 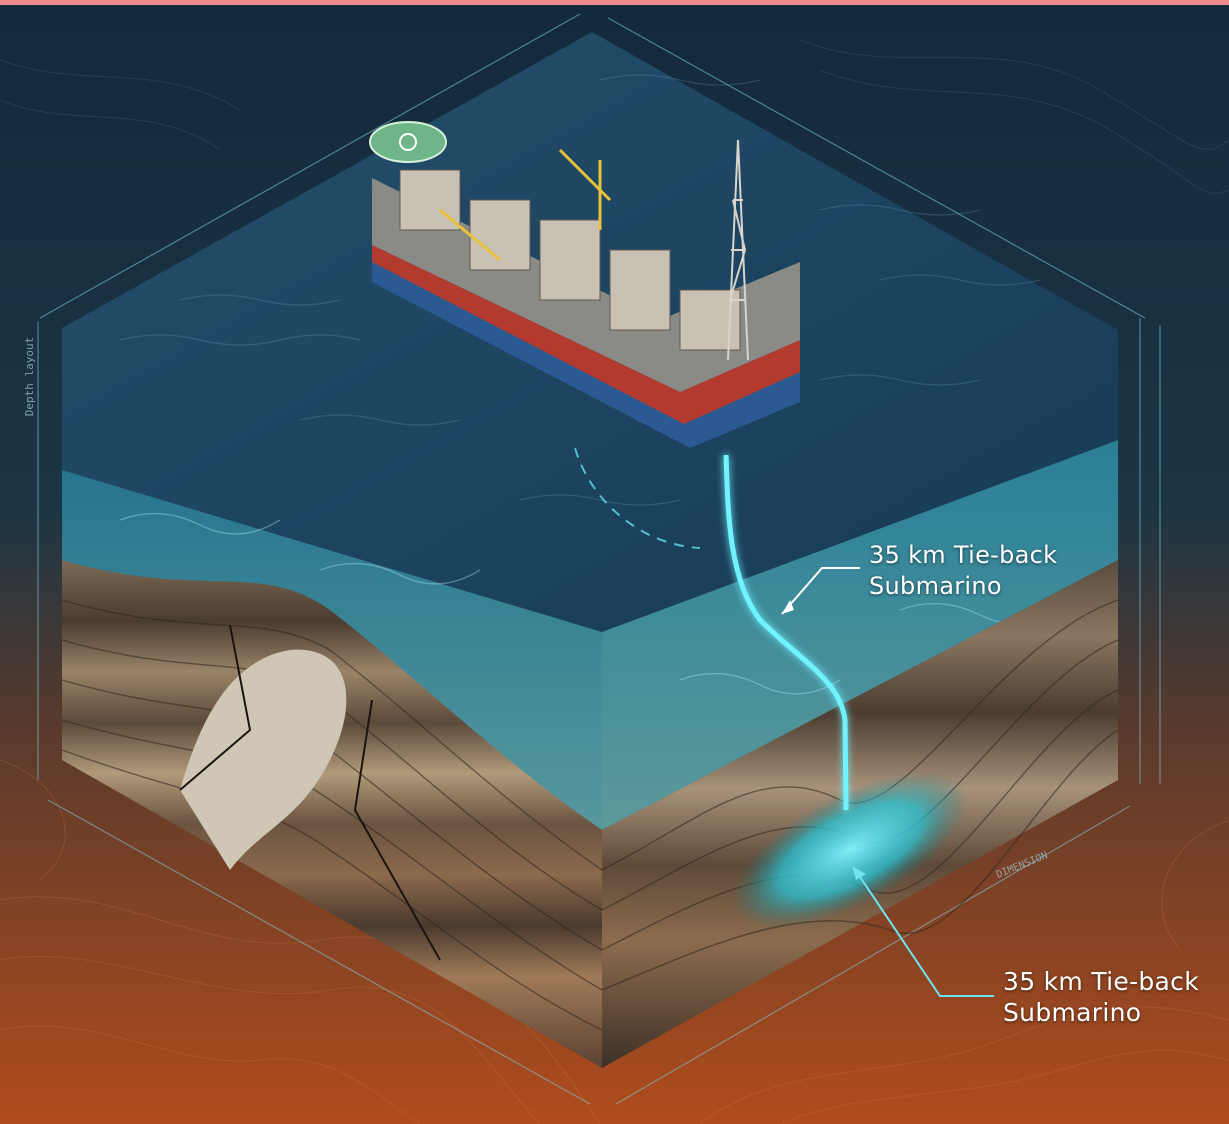 I want to click on callout-lower: 35 km Tie-back Submarino, so click(x=1101, y=997).